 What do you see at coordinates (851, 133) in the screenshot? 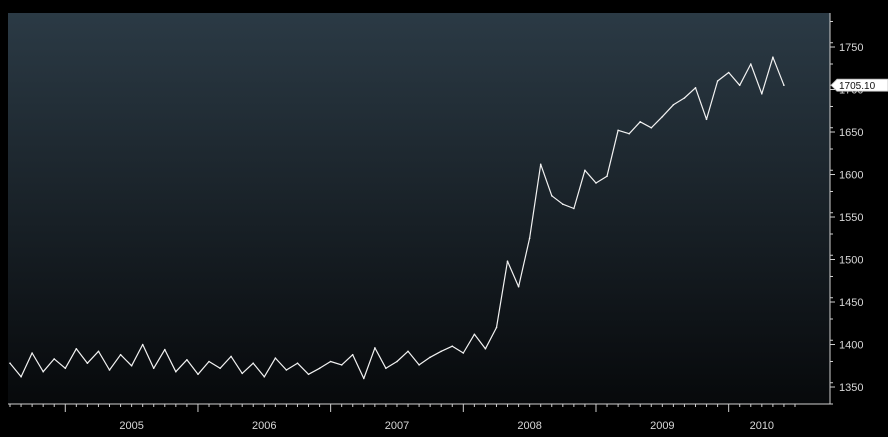
I see `y-tick-label-1650: 1650` at bounding box center [851, 133].